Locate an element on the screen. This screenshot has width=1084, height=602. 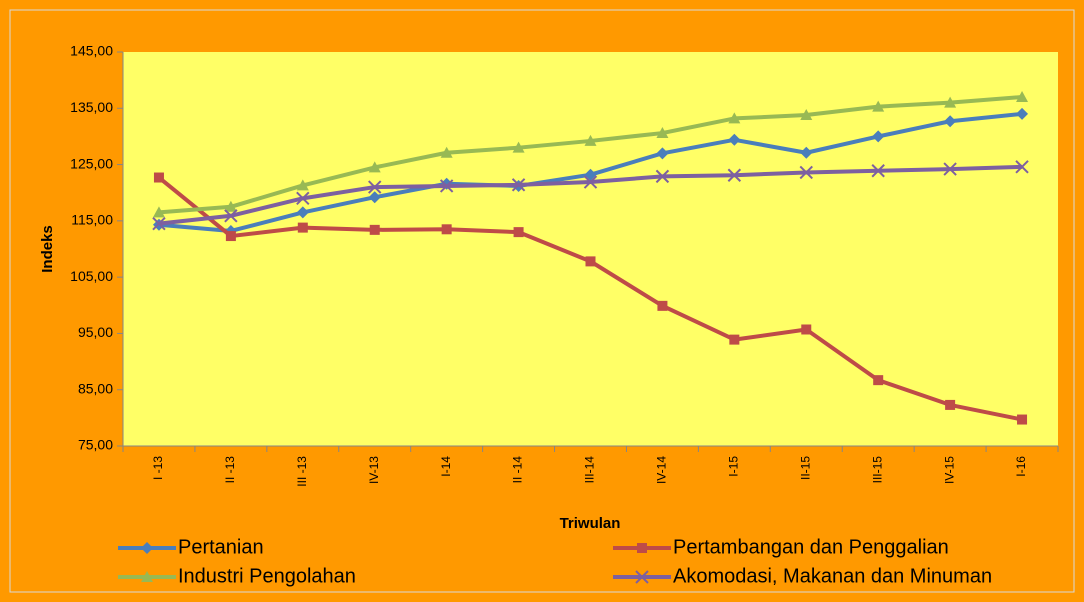
x-tick-label: II-15 is located at coordinates (805, 468).